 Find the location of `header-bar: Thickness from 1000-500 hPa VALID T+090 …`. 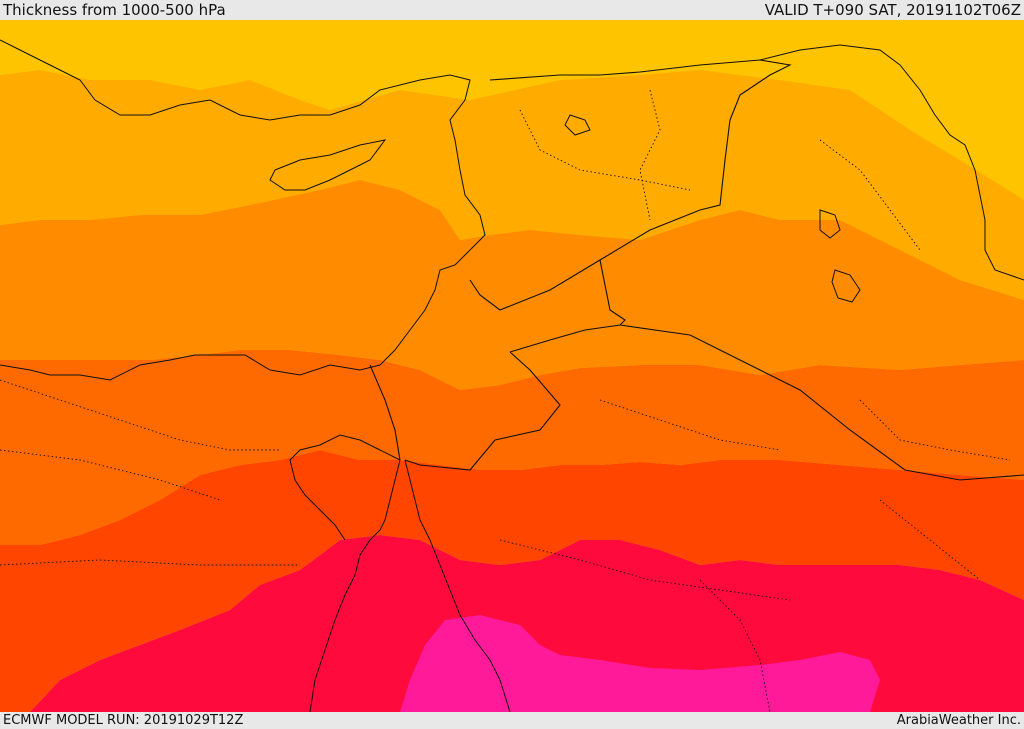

header-bar: Thickness from 1000-500 hPa VALID T+090 … is located at coordinates (512, 10).